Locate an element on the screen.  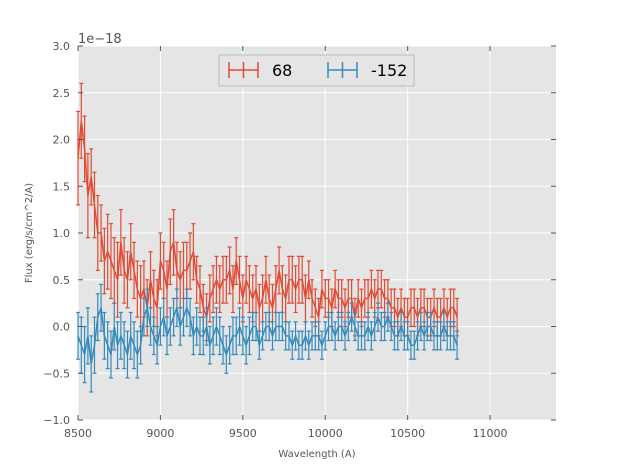
x-tick-label: 11000 is located at coordinates (490, 433).